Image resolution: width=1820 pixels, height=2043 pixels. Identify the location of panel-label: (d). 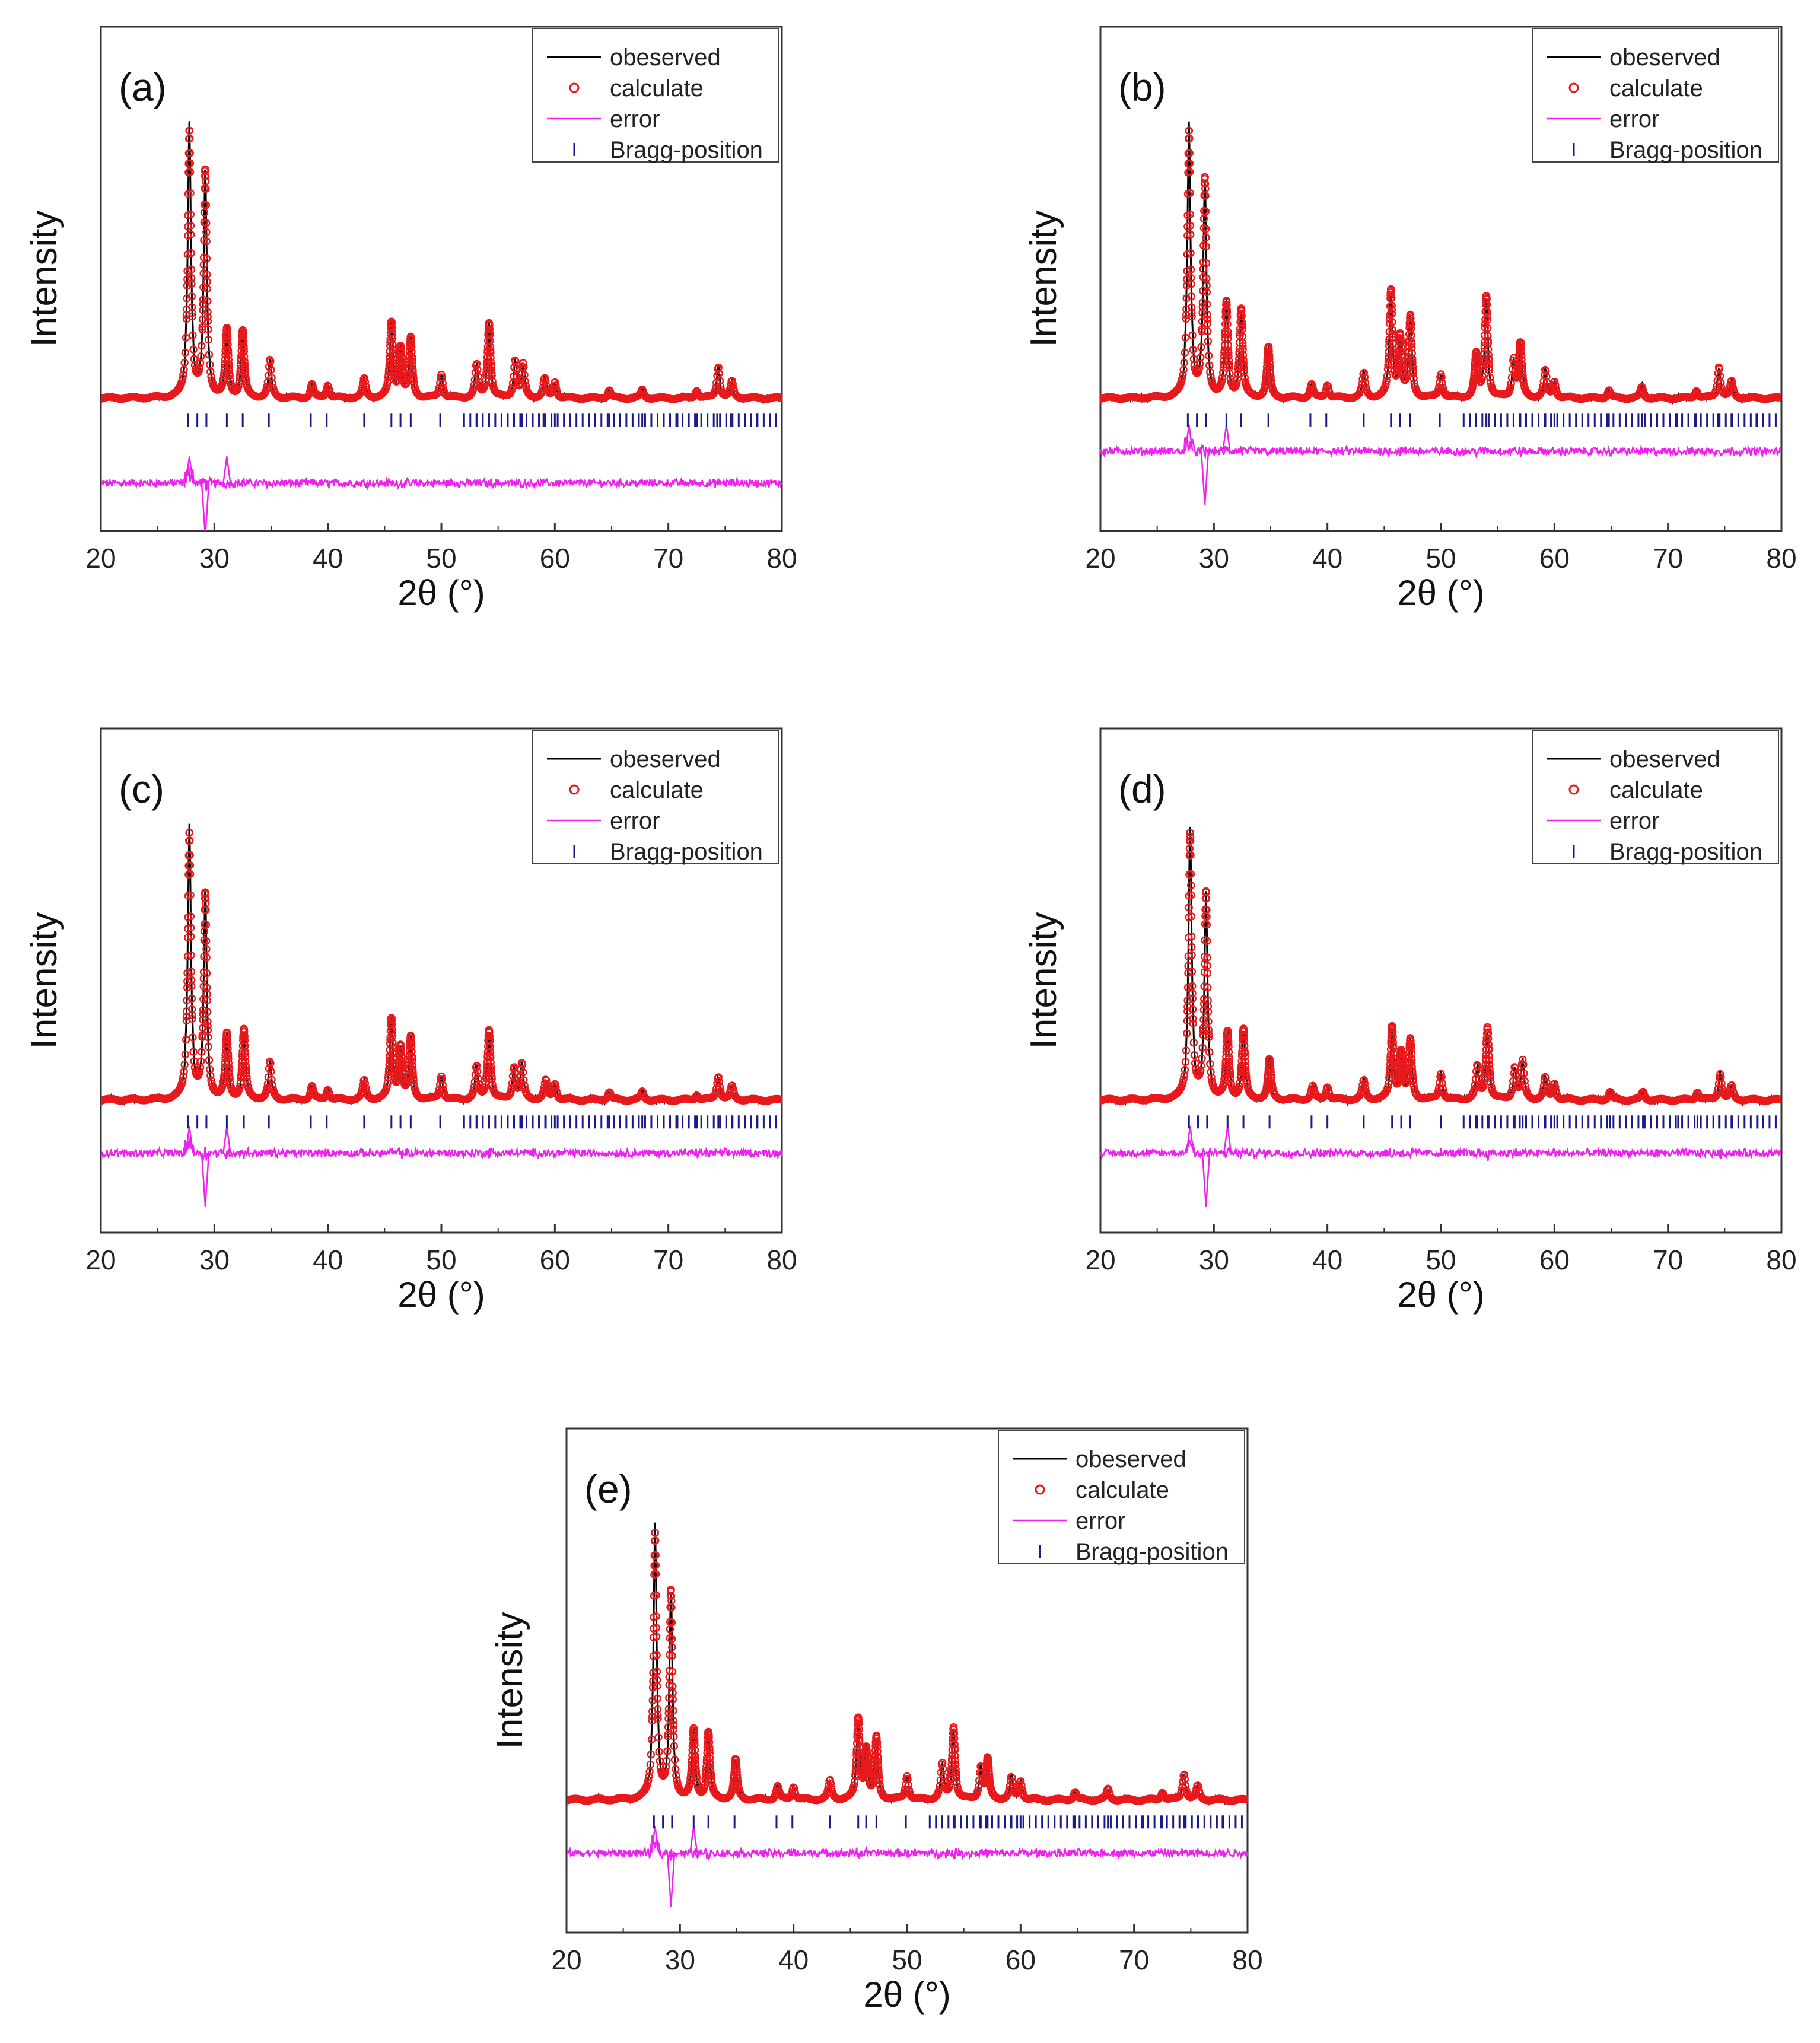
(1142, 789).